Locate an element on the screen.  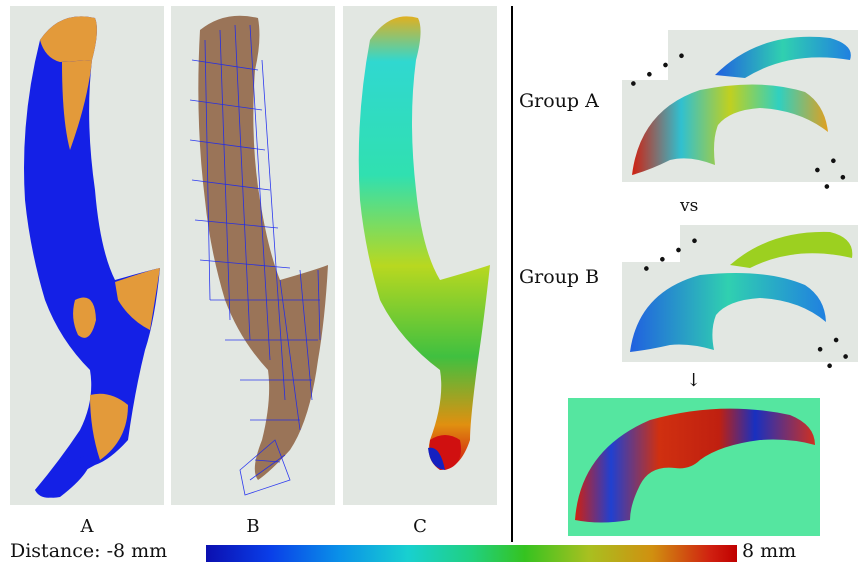
down-arrow: ↓ is located at coordinates (694, 380).